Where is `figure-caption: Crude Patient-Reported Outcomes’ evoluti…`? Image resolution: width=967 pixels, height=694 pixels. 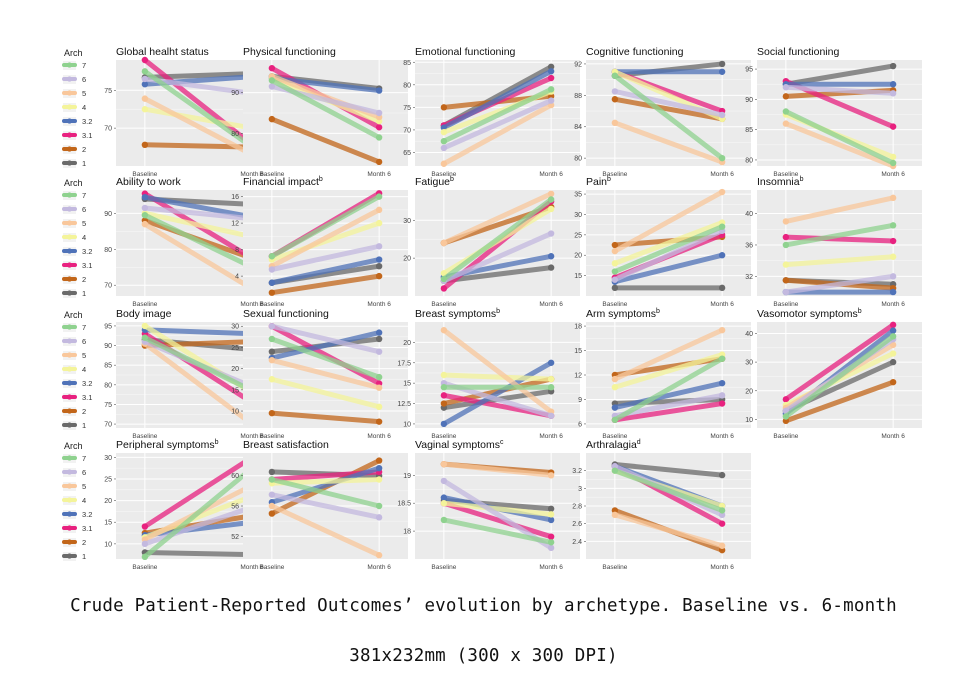 figure-caption: Crude Patient-Reported Outcomes’ evoluti… is located at coordinates (483, 606).